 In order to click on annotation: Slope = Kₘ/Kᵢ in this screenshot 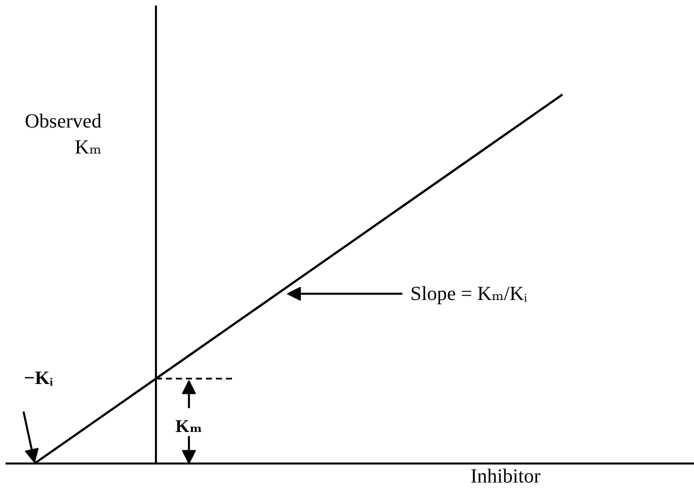, I will do `click(469, 293)`.